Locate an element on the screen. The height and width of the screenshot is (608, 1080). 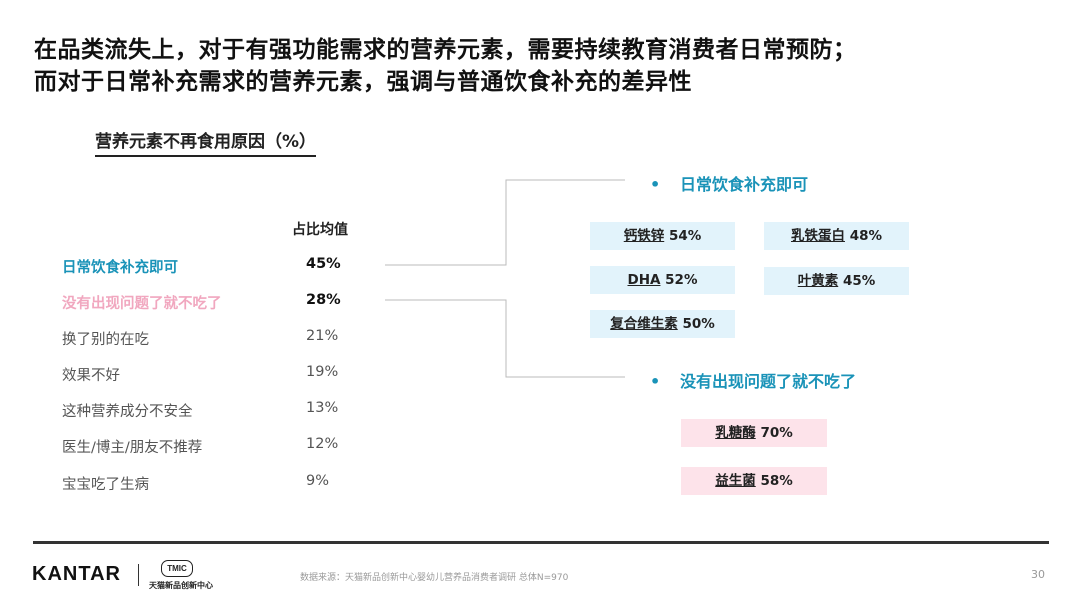
section-noproblem-heading: • 没有出现问题了就不吃了 is located at coordinates (753, 380).